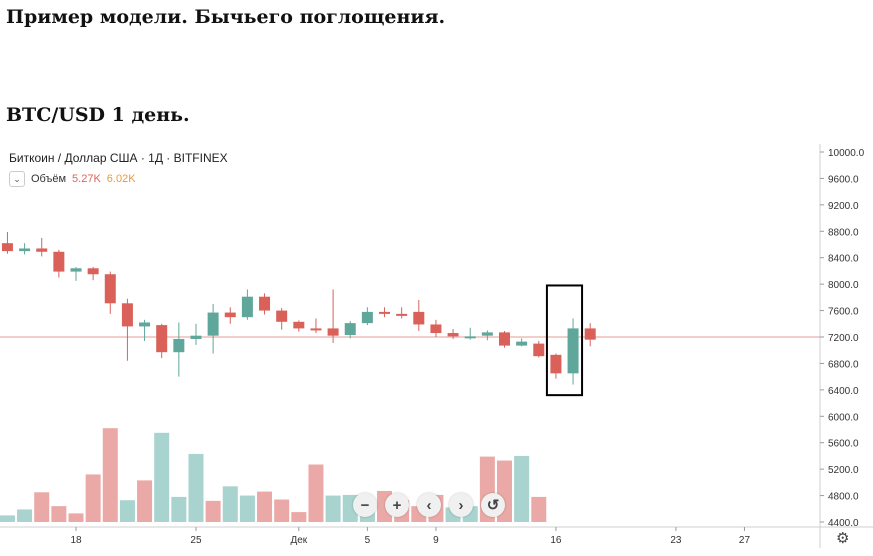  I want to click on y-tick-label: 5600.0, so click(843, 444).